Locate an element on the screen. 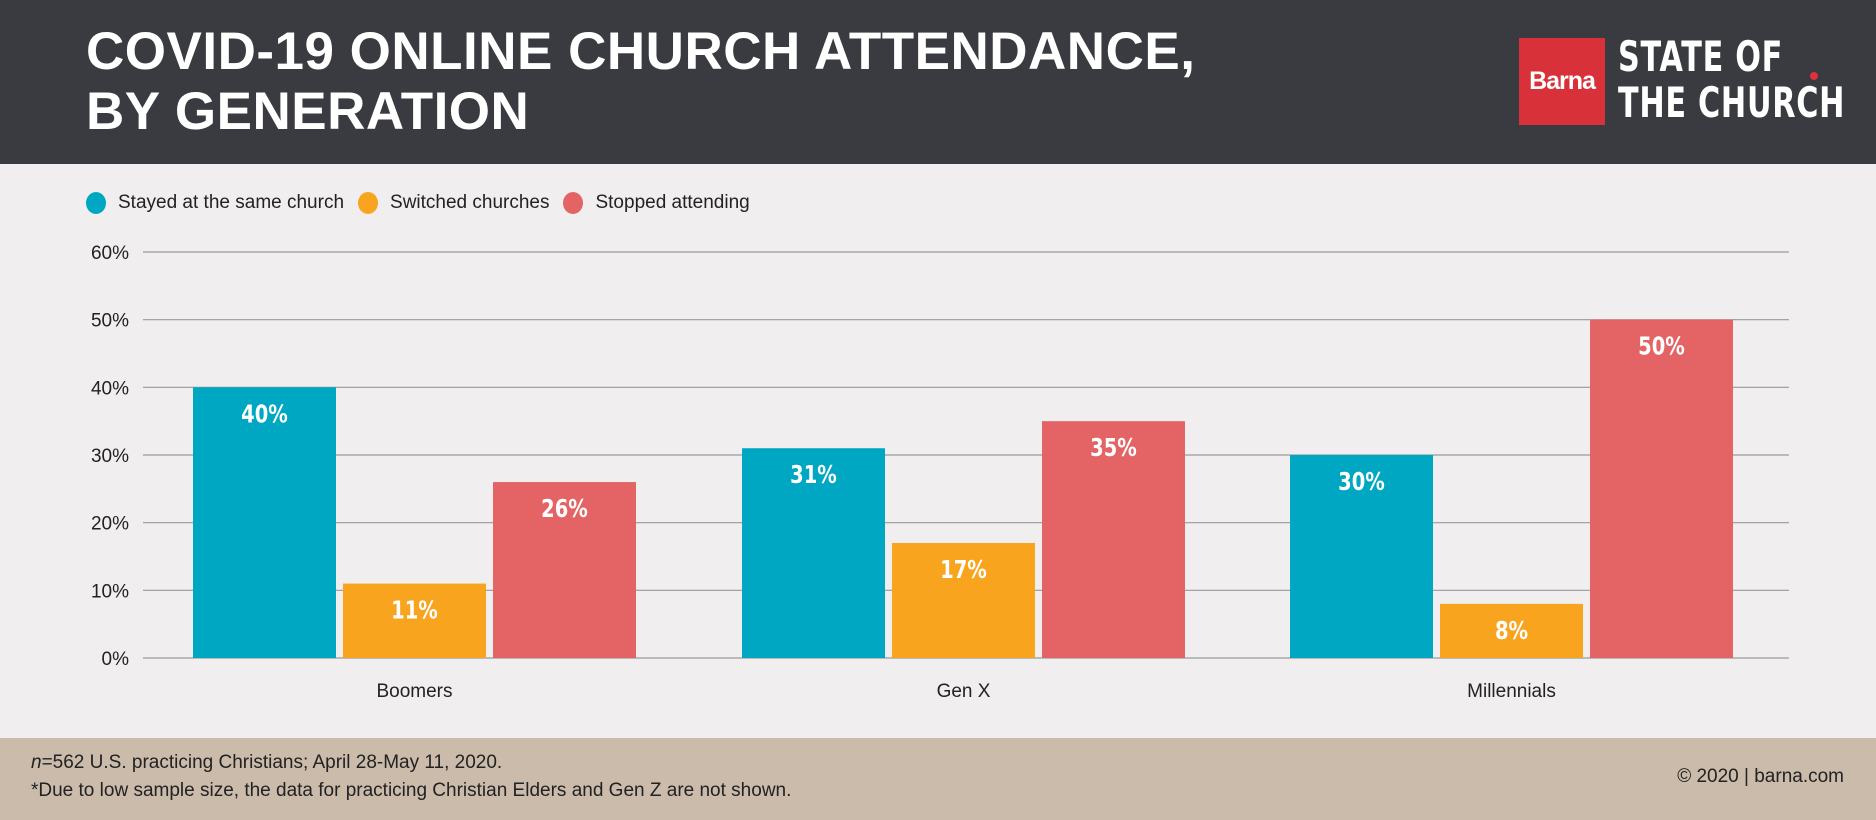  data-label: 50% is located at coordinates (1661, 346).